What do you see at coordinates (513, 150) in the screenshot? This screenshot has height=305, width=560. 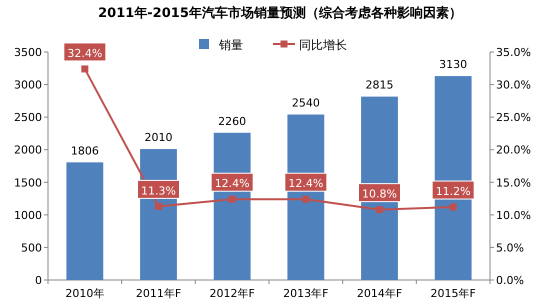 I see `y2-tick-label: 20.0%` at bounding box center [513, 150].